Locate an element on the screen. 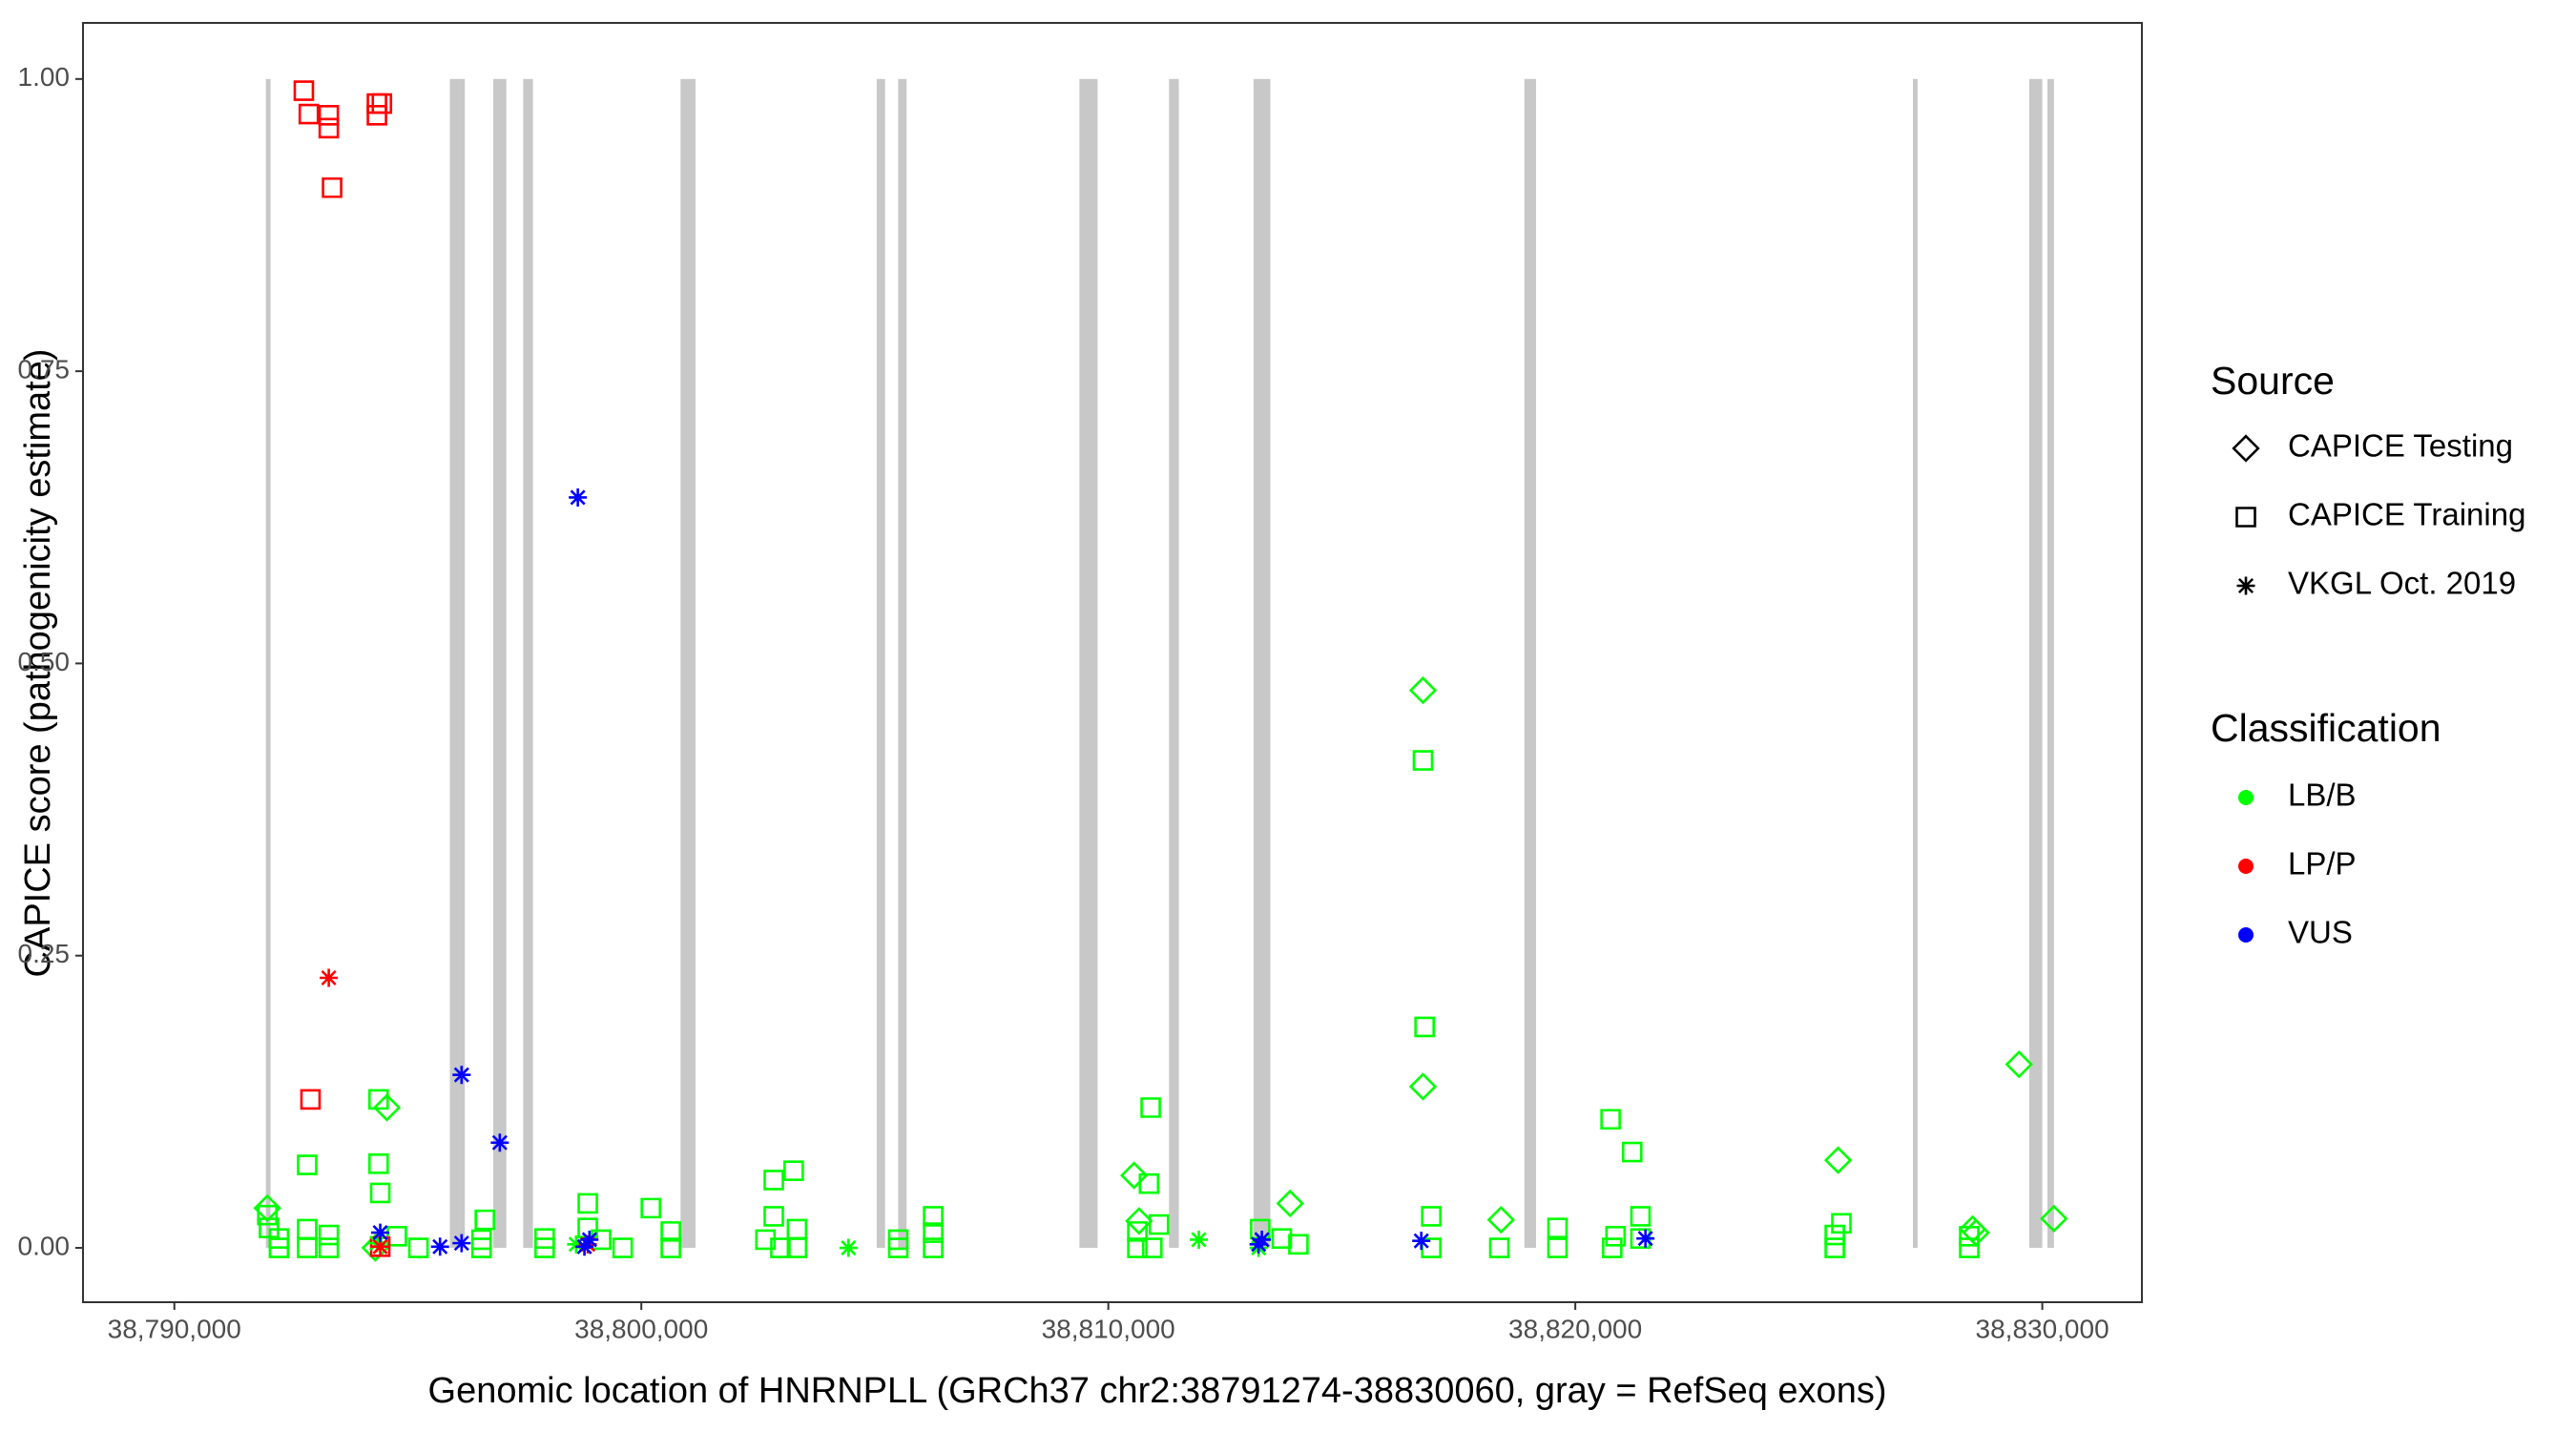 This screenshot has width=2576, height=1431. legend-label: VUS is located at coordinates (2320, 932).